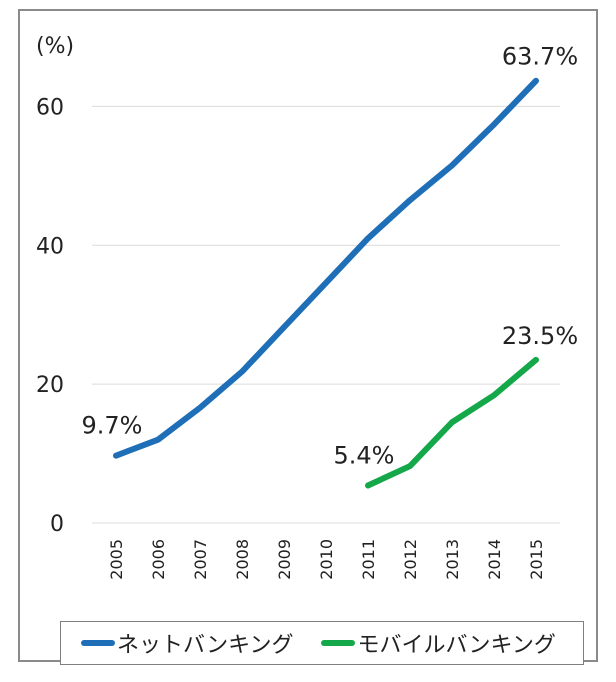 Image resolution: width=616 pixels, height=682 pixels. Describe the element at coordinates (284, 559) in the screenshot. I see `x-tick-label-2009: 2009` at that location.